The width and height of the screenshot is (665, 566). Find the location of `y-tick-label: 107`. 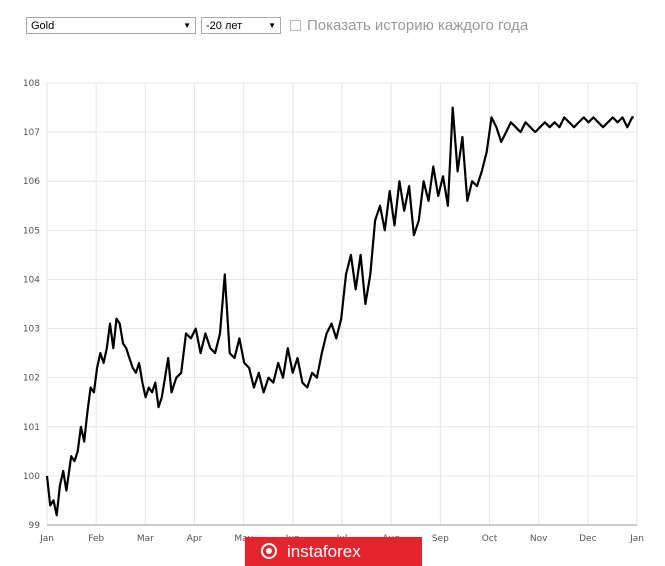

y-tick-label: 107 is located at coordinates (31, 133).